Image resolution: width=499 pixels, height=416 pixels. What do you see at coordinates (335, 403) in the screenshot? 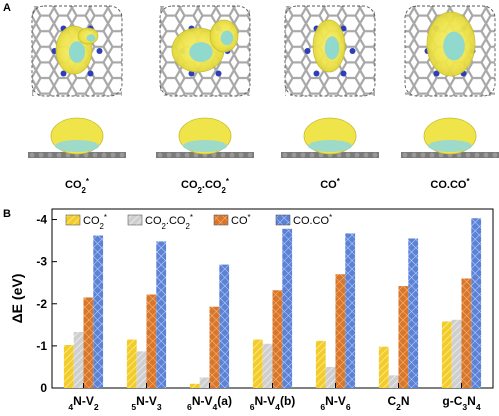
I see `x-tick-label: 6N-V6` at bounding box center [335, 403].